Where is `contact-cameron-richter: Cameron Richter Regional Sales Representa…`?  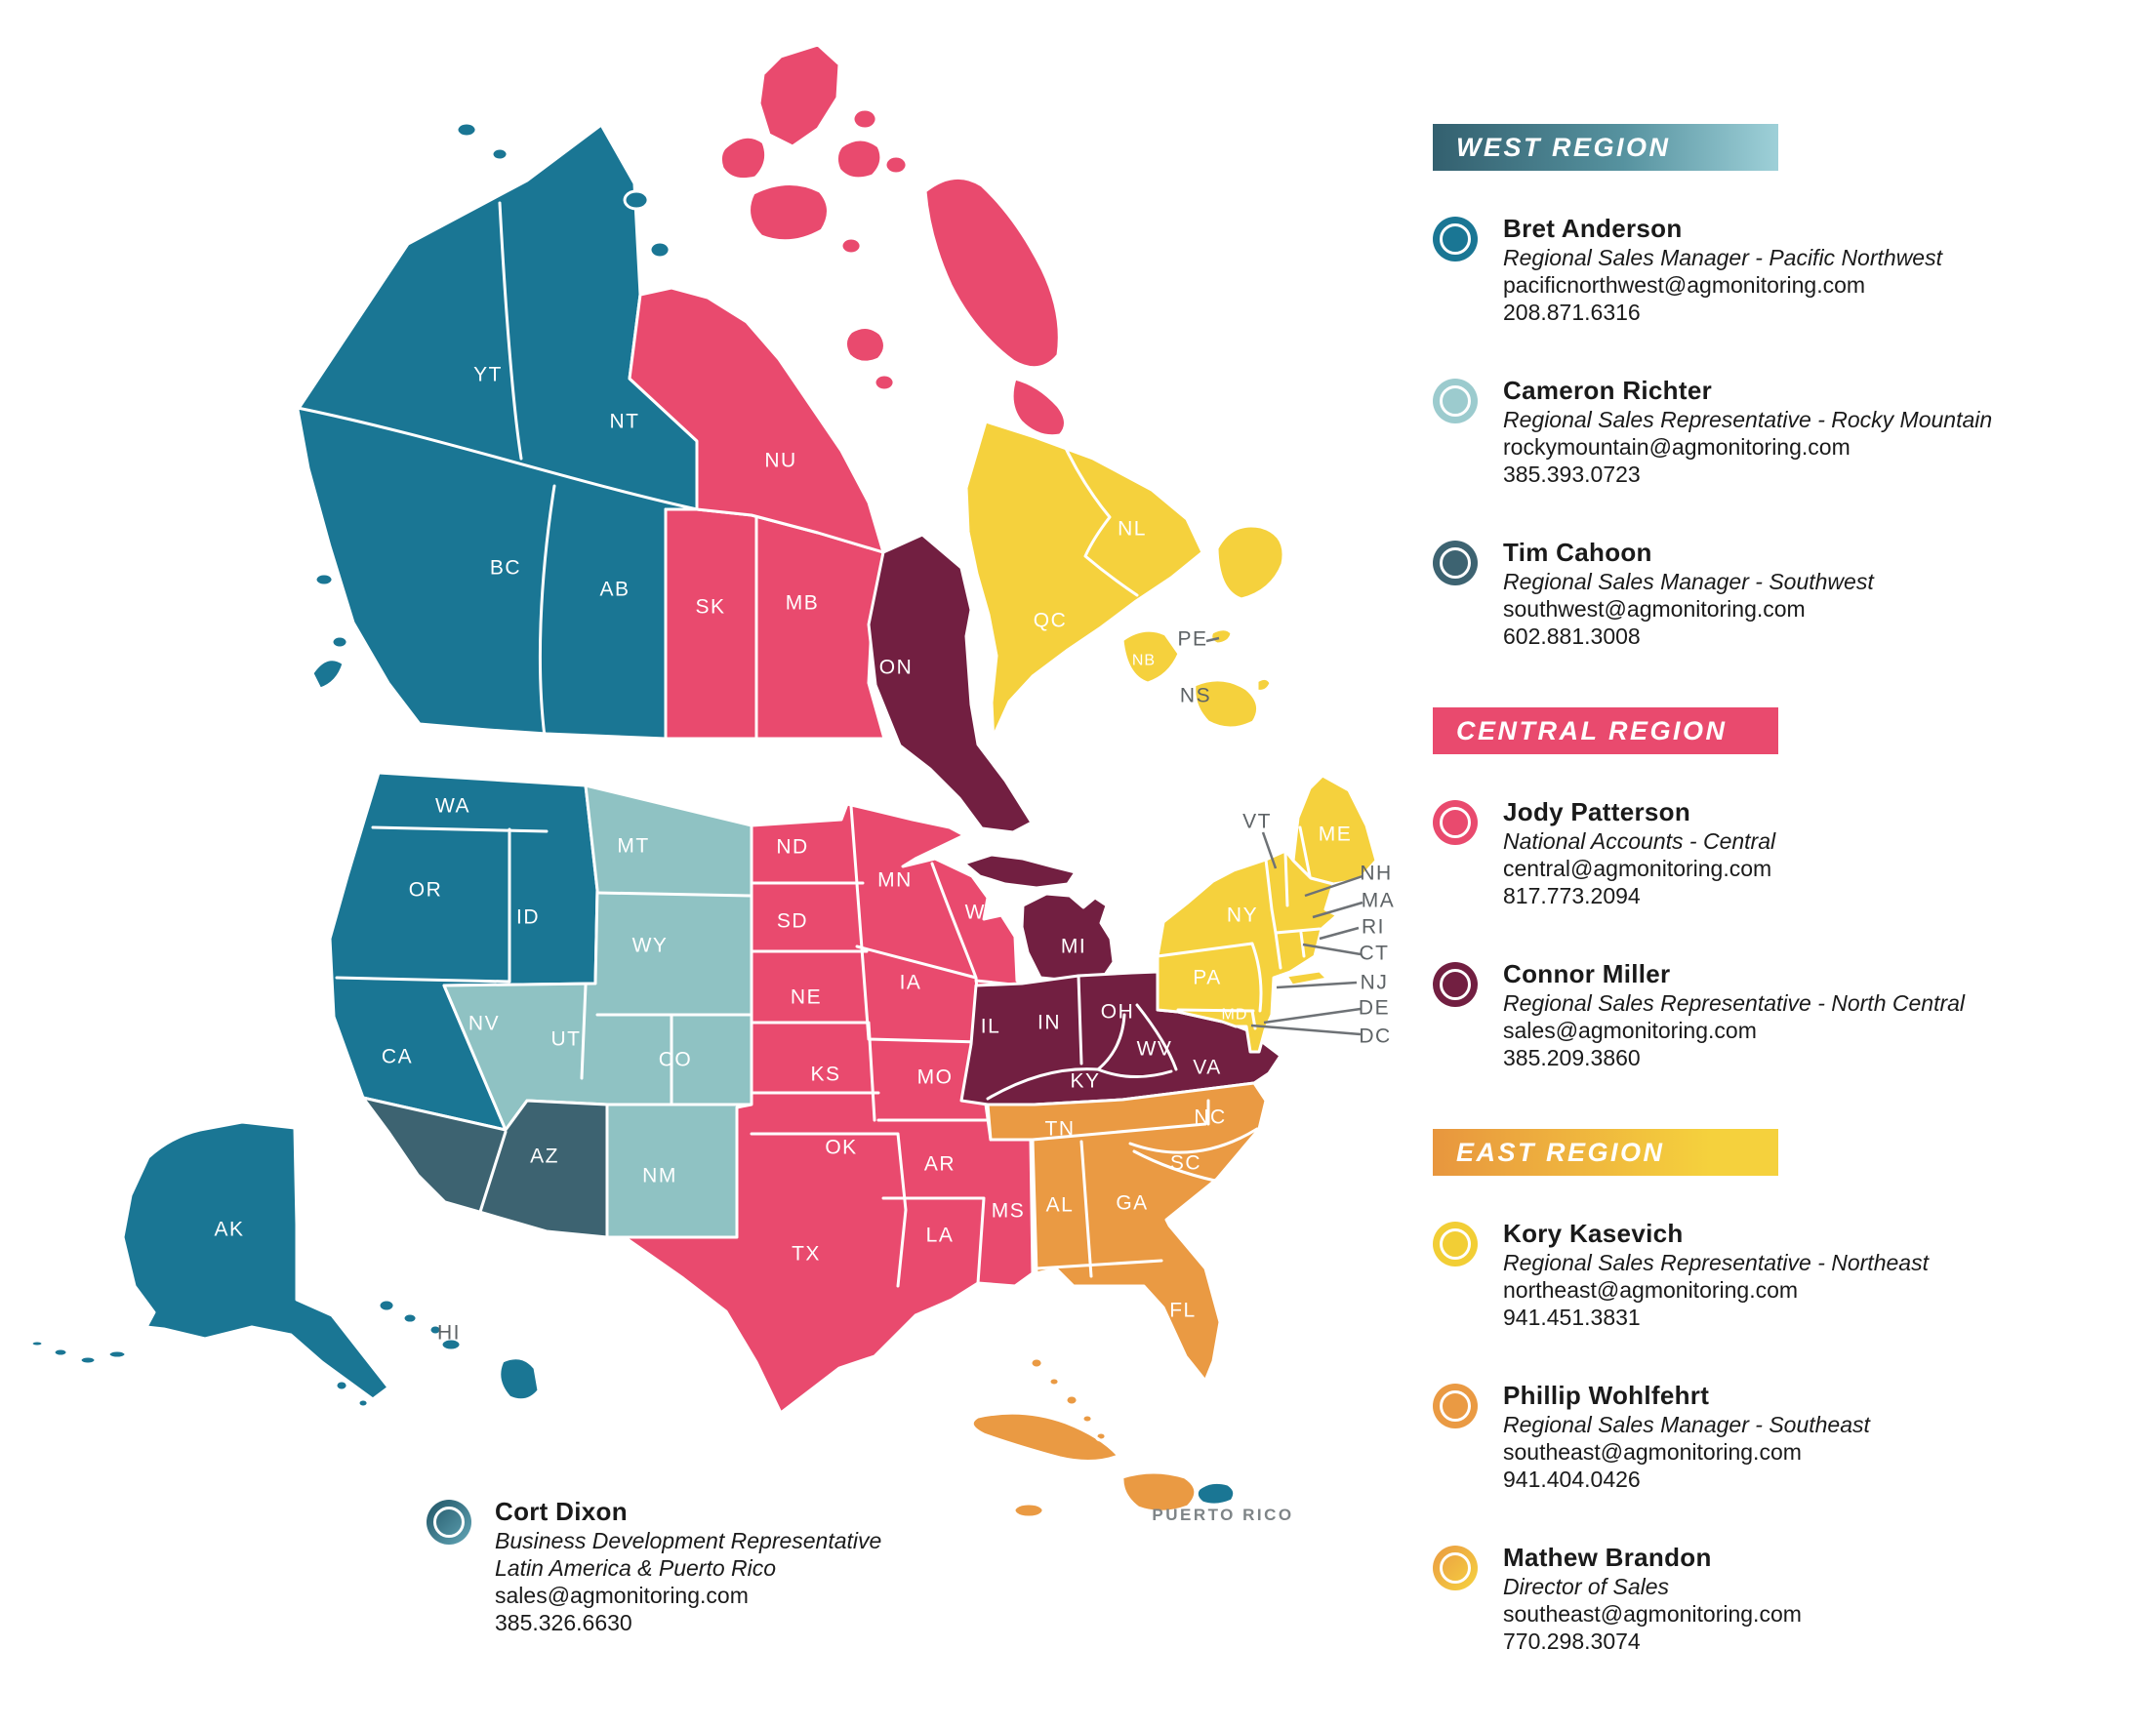
contact-cameron-richter: Cameron Richter Regional Sales Representa… is located at coordinates (1784, 457).